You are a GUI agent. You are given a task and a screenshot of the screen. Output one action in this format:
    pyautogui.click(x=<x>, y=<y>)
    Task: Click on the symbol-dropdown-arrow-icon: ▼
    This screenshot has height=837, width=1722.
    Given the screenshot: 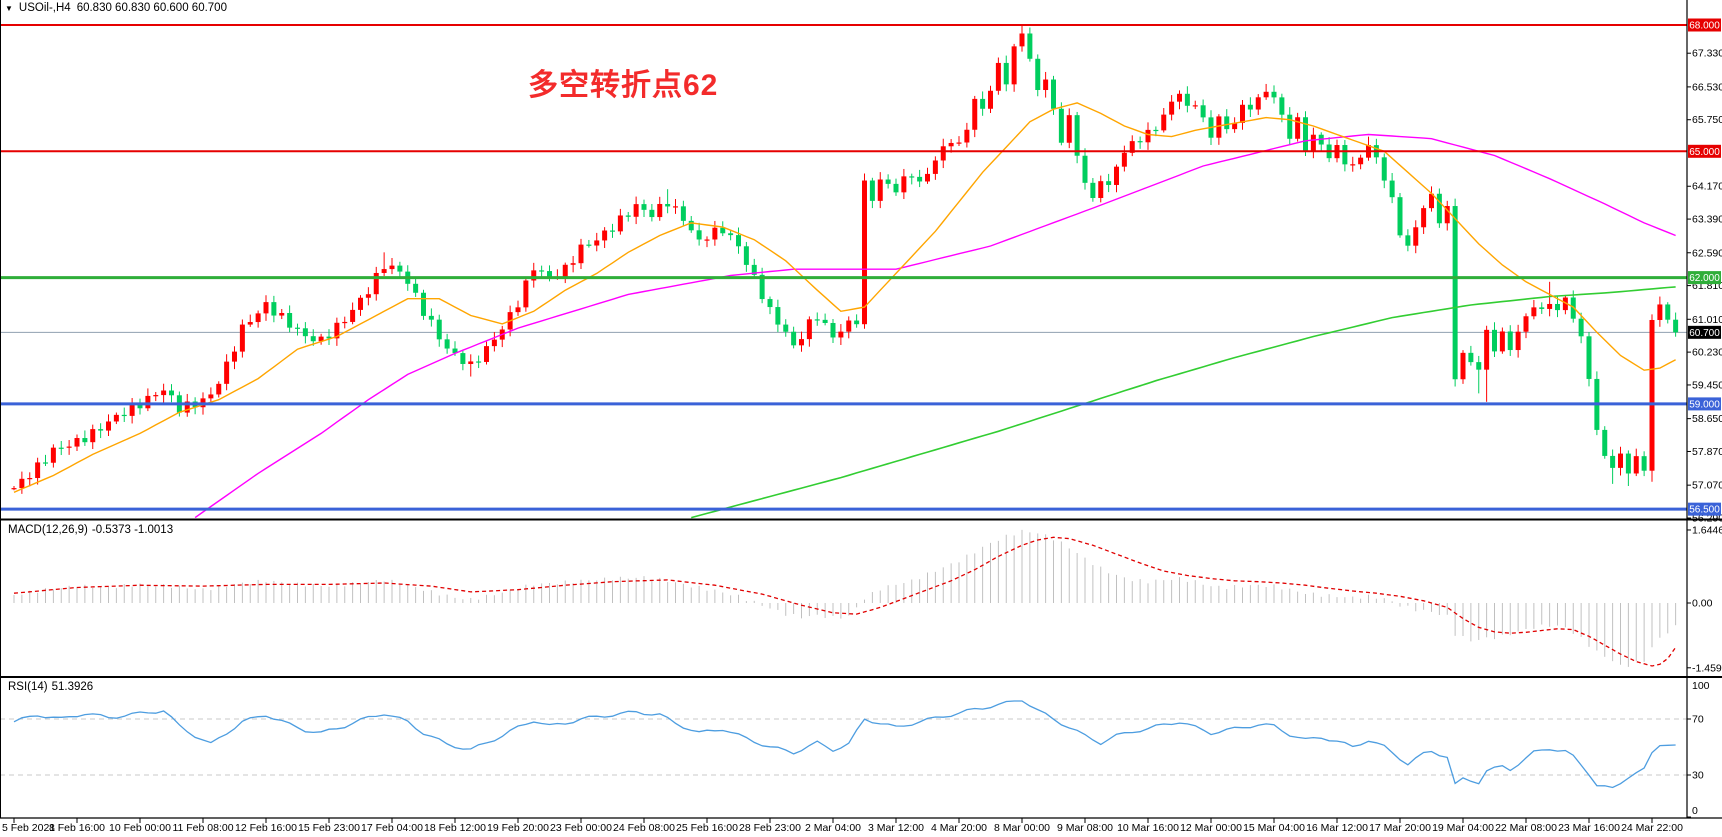 What is the action you would take?
    pyautogui.click(x=9, y=8)
    